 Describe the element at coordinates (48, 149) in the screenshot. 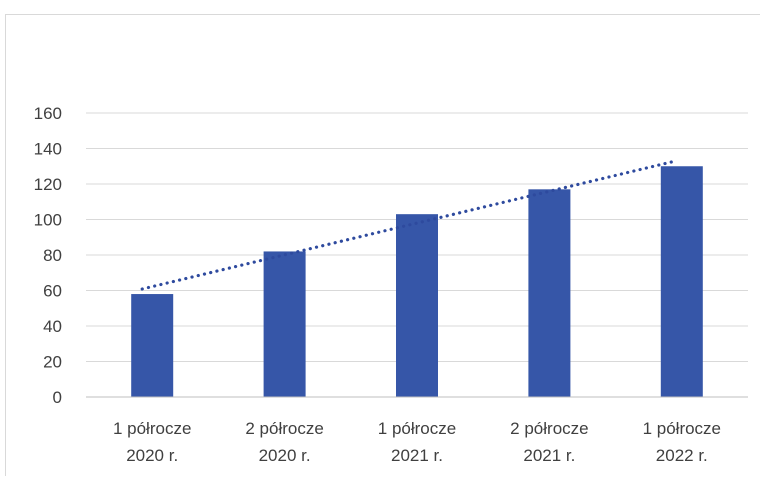

I see `y-tick-label: 140` at that location.